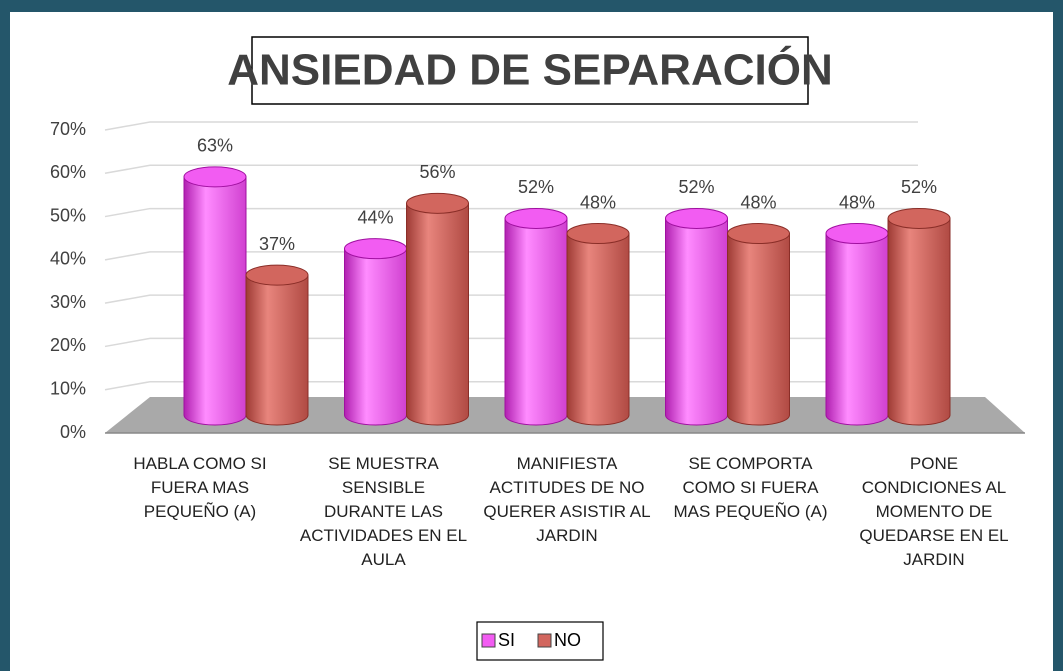 Image resolution: width=1063 pixels, height=671 pixels. I want to click on y-tick-label: 50%, so click(68, 215).